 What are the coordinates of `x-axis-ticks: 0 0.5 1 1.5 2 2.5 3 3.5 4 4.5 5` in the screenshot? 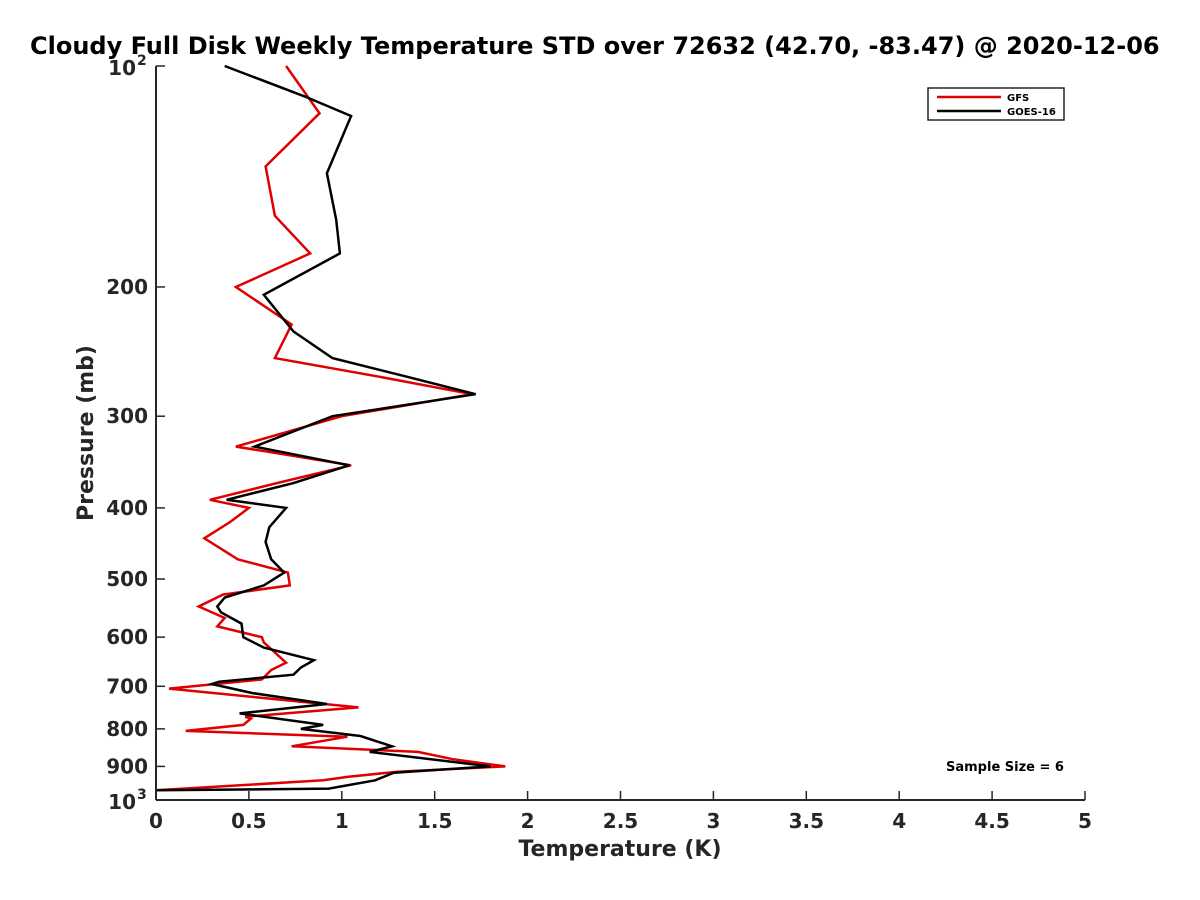 It's located at (620, 812).